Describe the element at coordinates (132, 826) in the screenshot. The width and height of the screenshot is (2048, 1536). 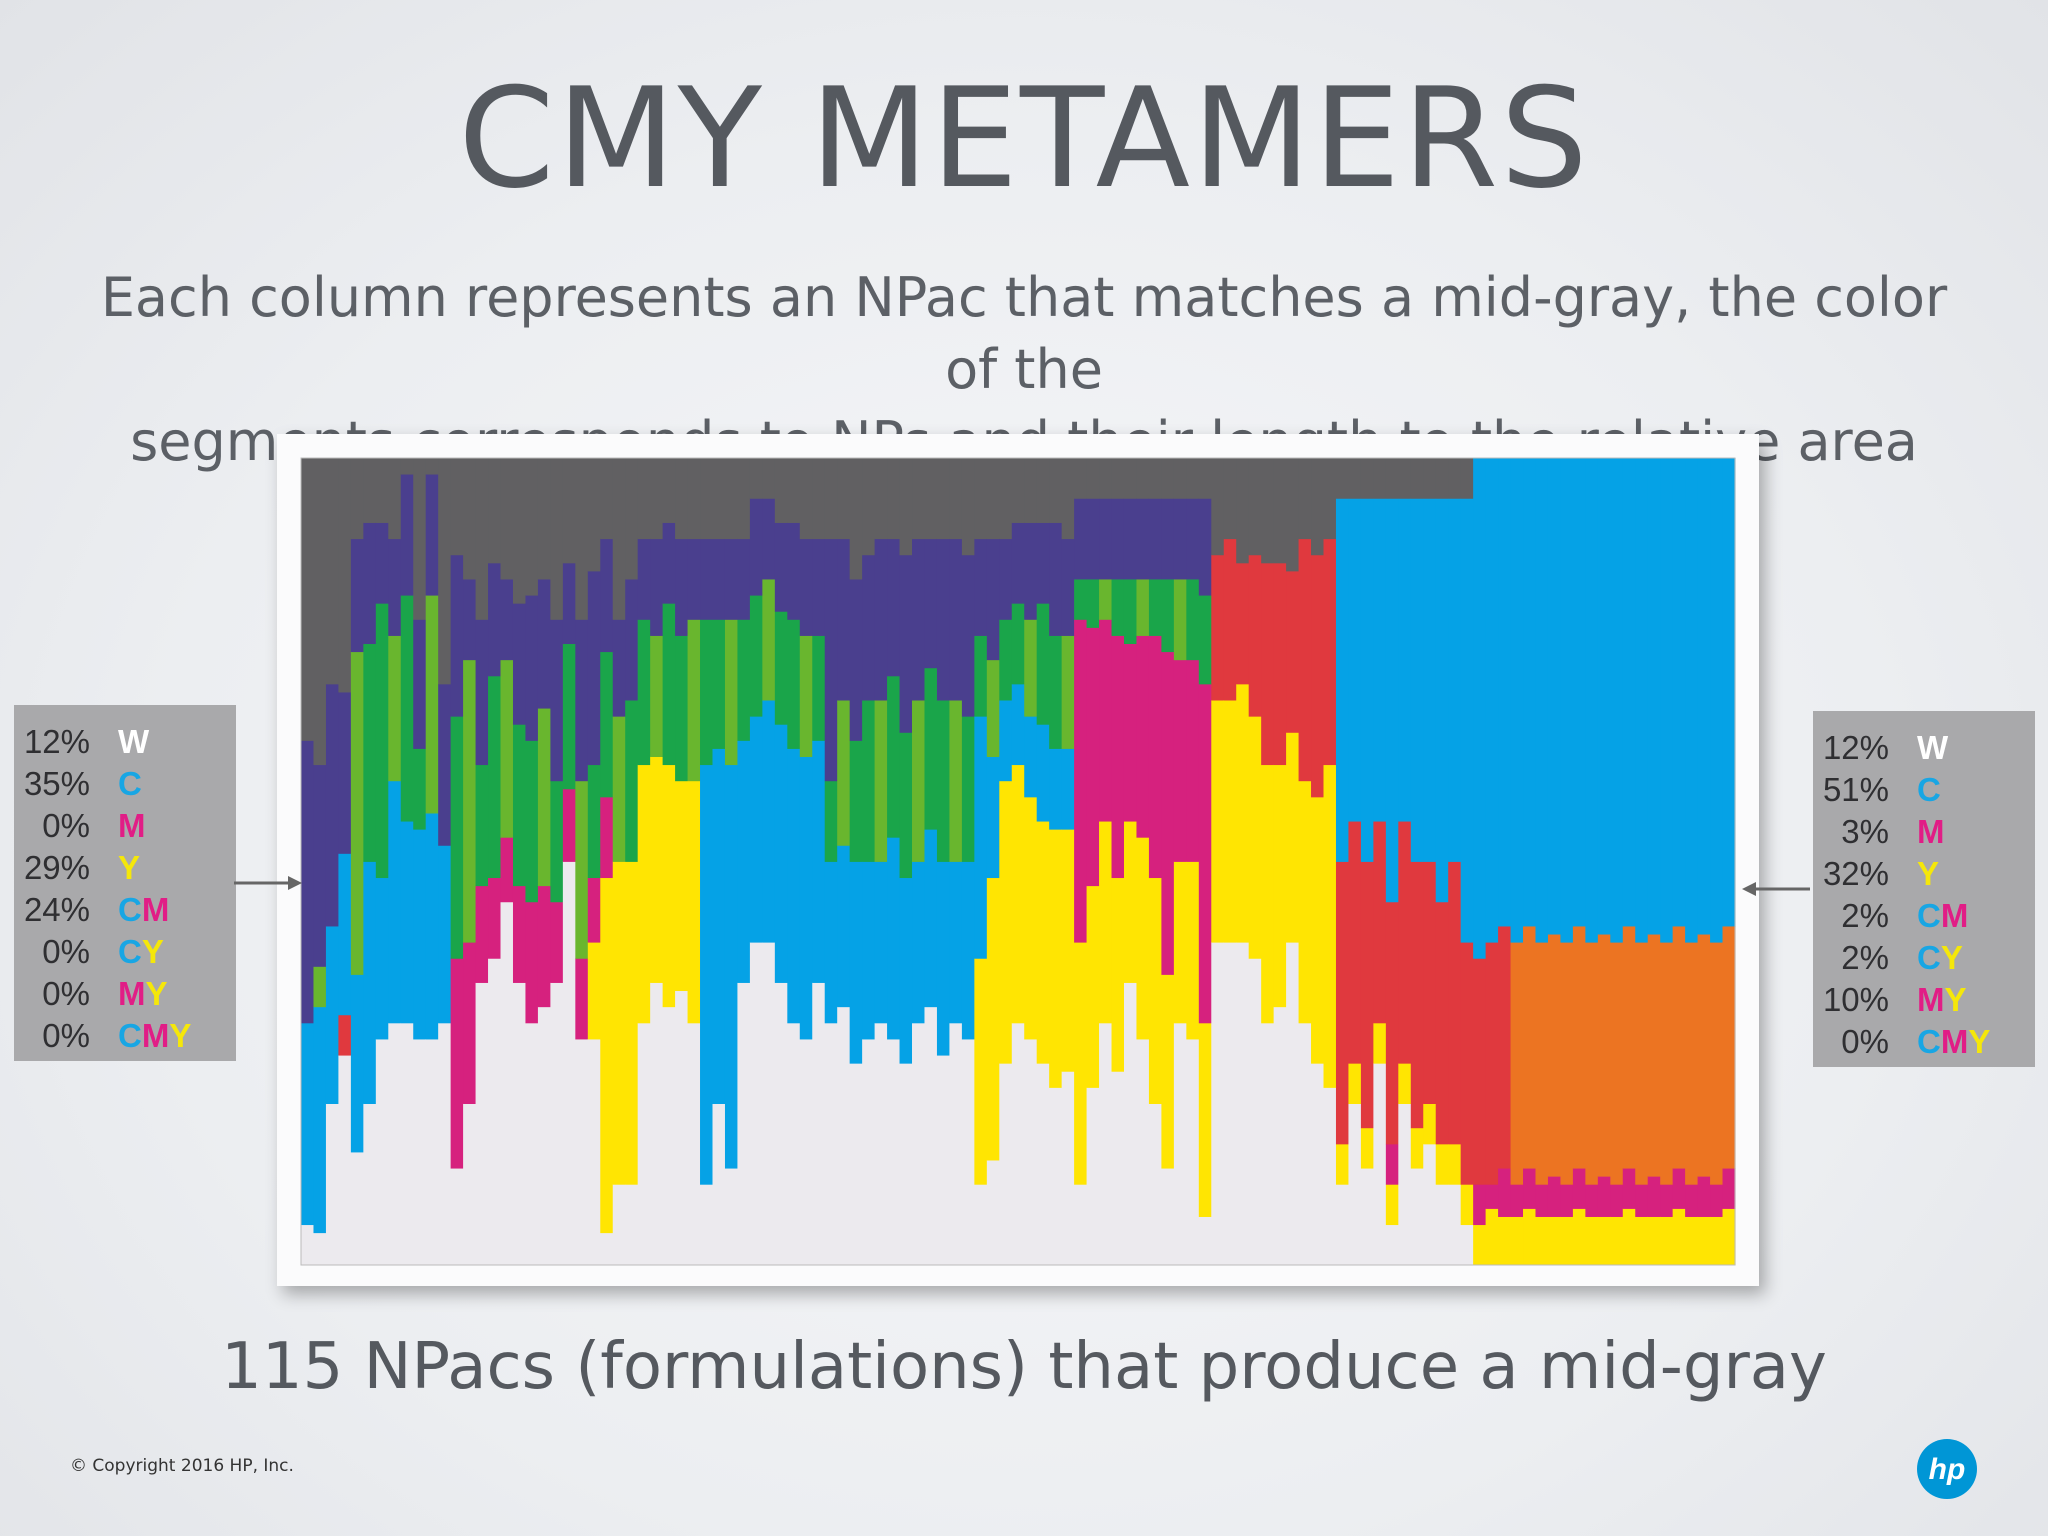
I see `legend-code: M` at that location.